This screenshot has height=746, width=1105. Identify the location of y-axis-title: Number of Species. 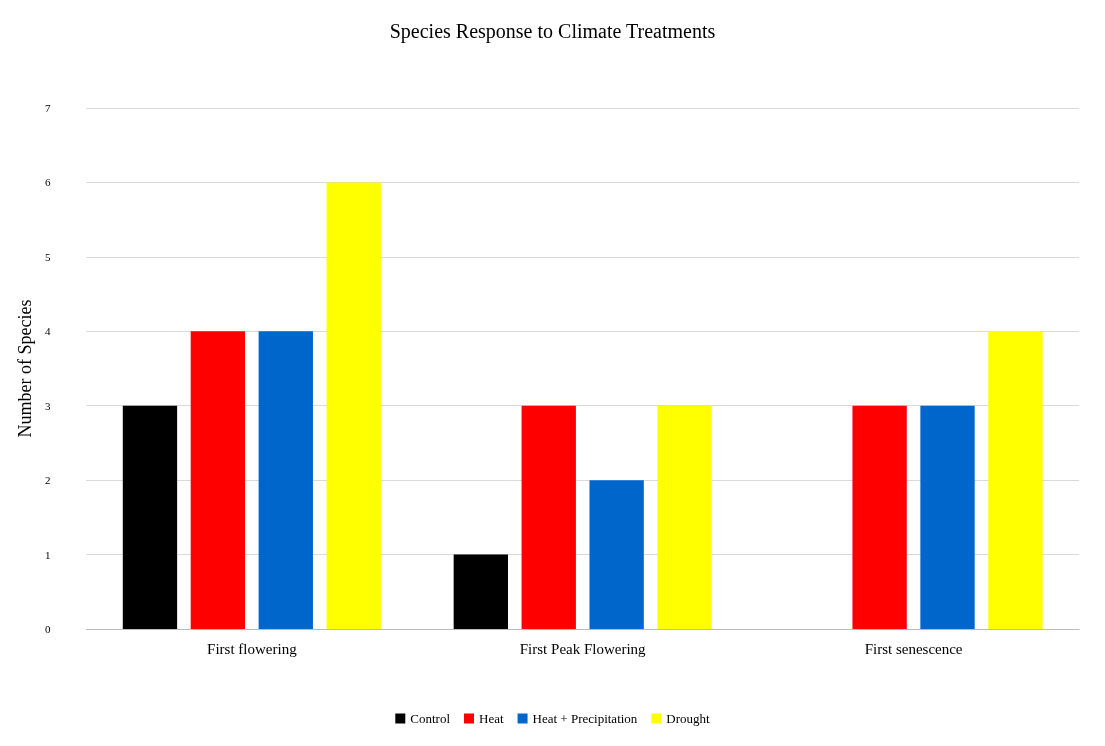
(25, 368).